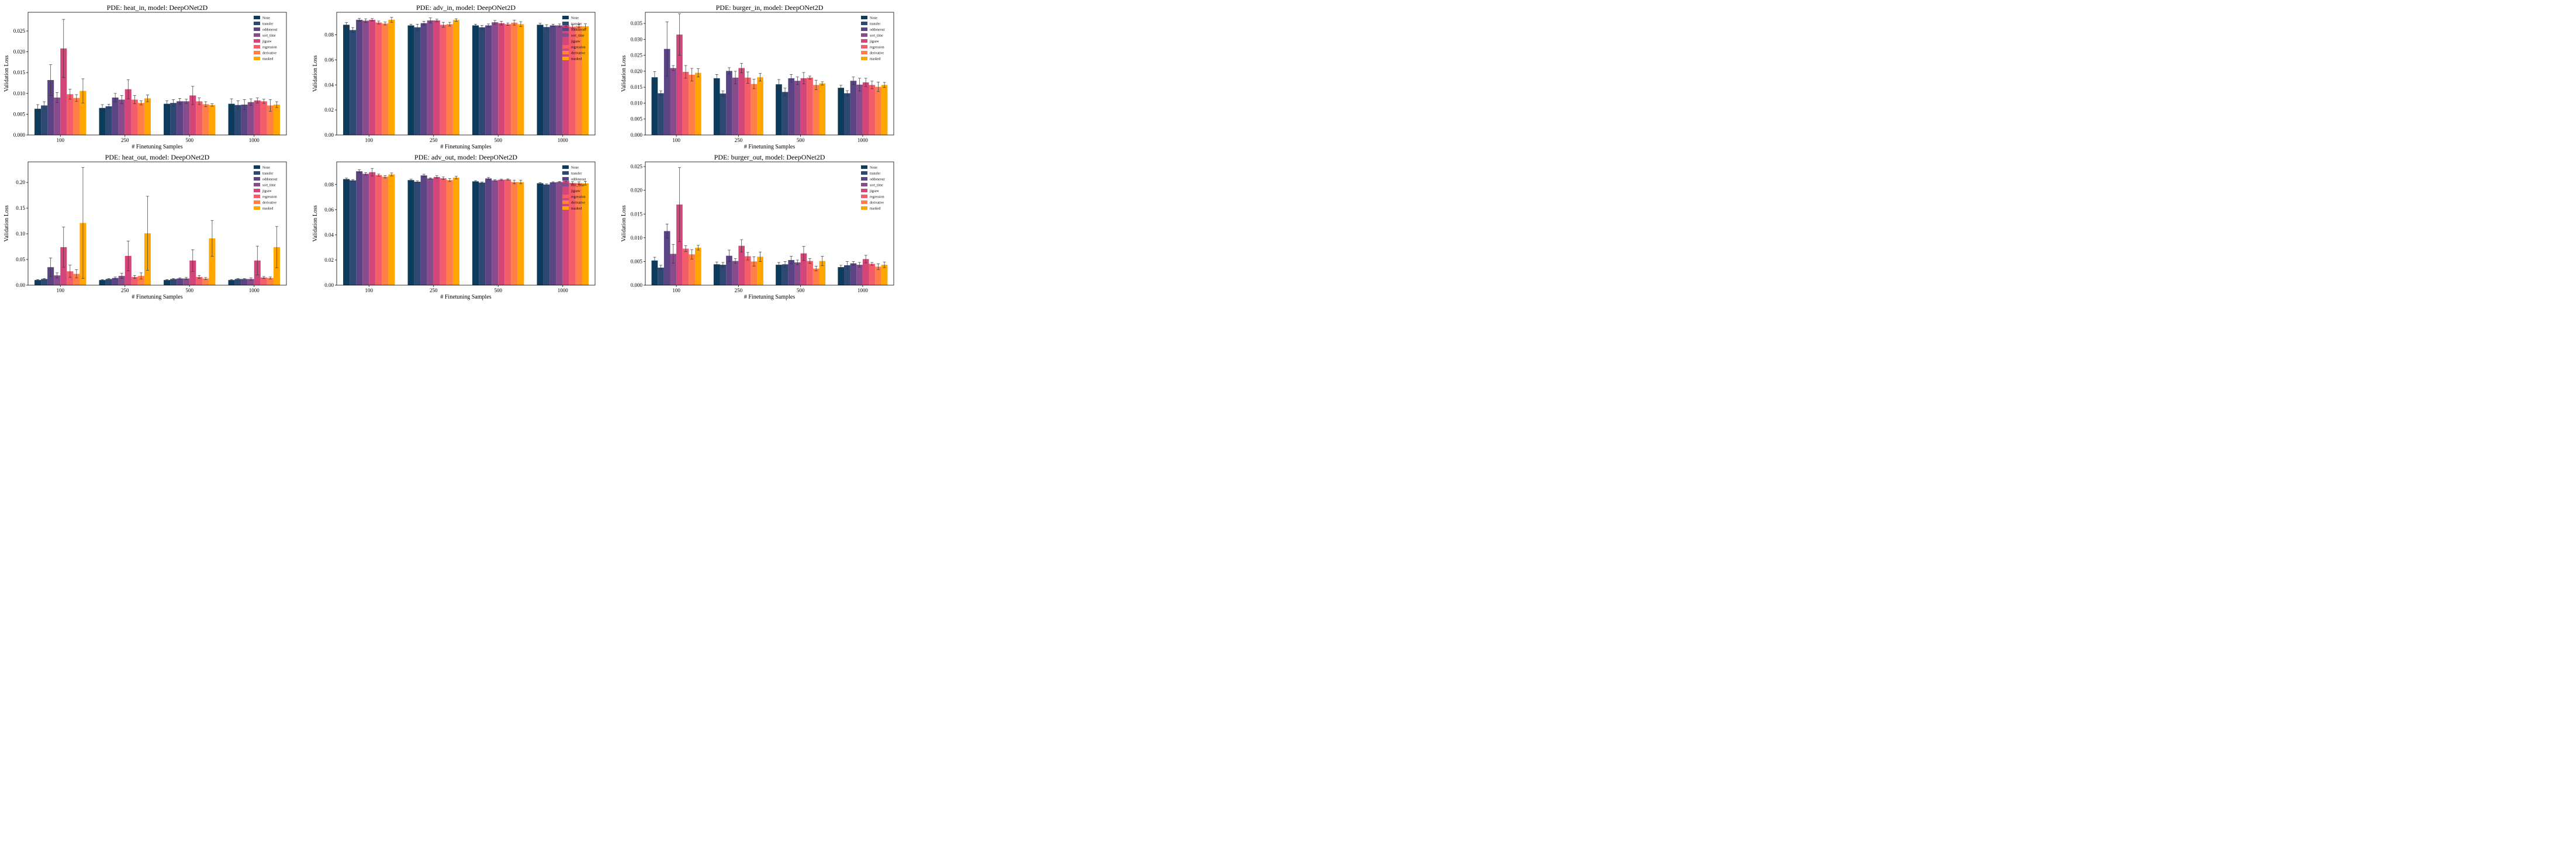 The height and width of the screenshot is (859, 2576). Describe the element at coordinates (329, 110) in the screenshot. I see `y-tick-label: 0.02` at that location.